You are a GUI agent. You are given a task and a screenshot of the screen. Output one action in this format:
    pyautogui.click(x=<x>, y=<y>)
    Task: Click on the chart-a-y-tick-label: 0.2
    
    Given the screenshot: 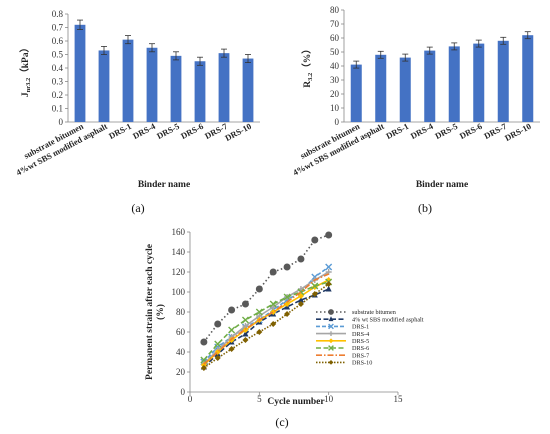 What is the action you would take?
    pyautogui.click(x=57, y=95)
    